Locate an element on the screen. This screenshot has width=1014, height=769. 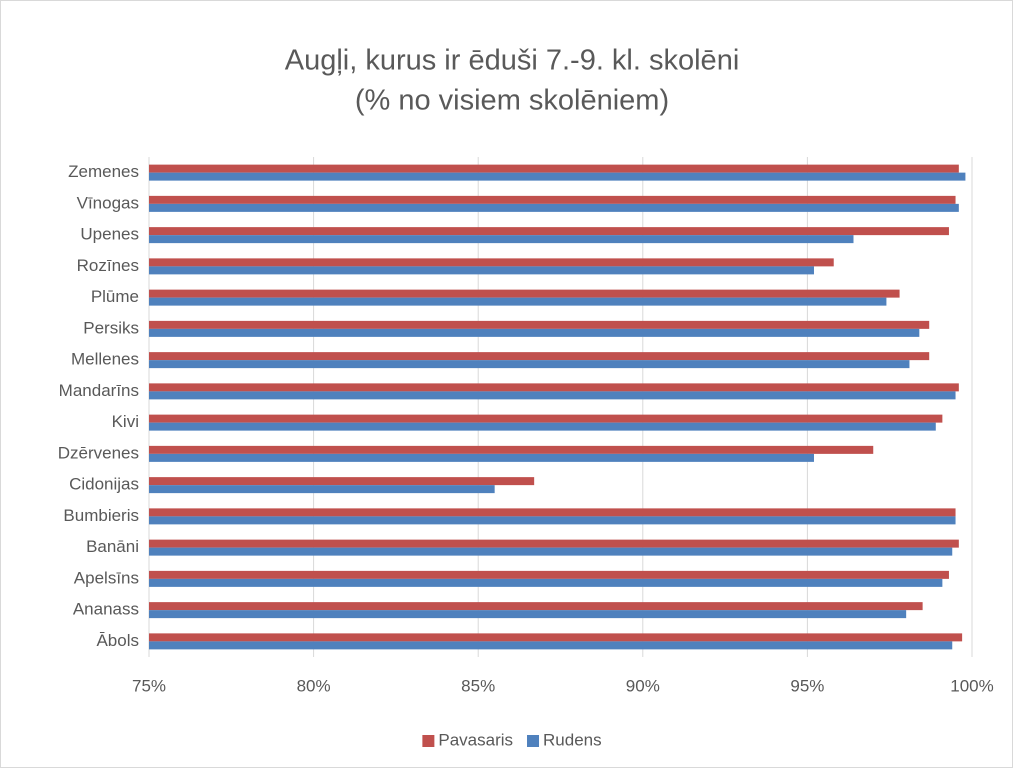
y-tick-label: Bumbieris is located at coordinates (101, 515).